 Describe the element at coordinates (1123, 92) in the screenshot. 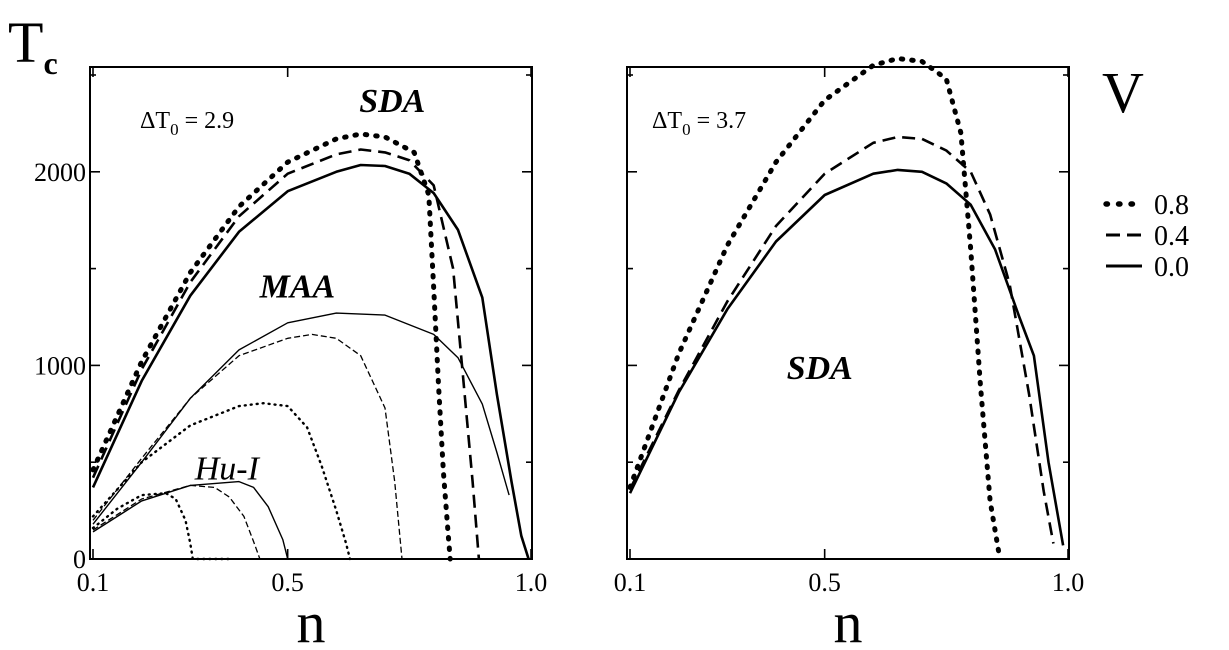

I see `legend-title: V` at that location.